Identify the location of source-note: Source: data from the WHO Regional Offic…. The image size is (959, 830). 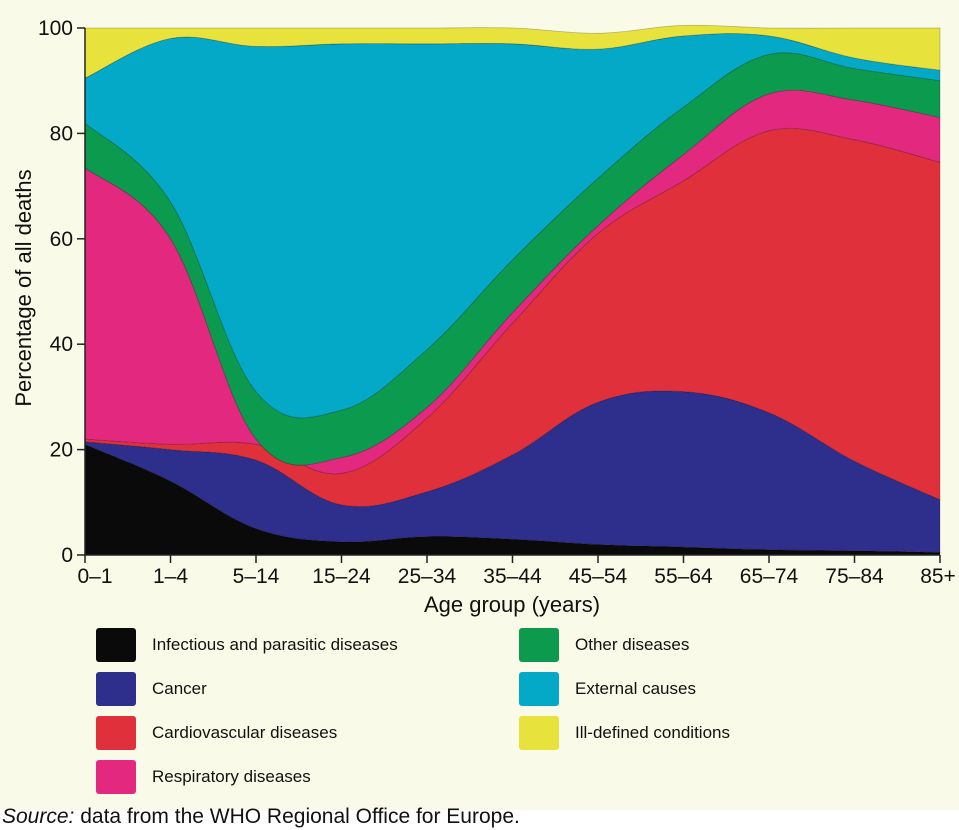
(261, 817).